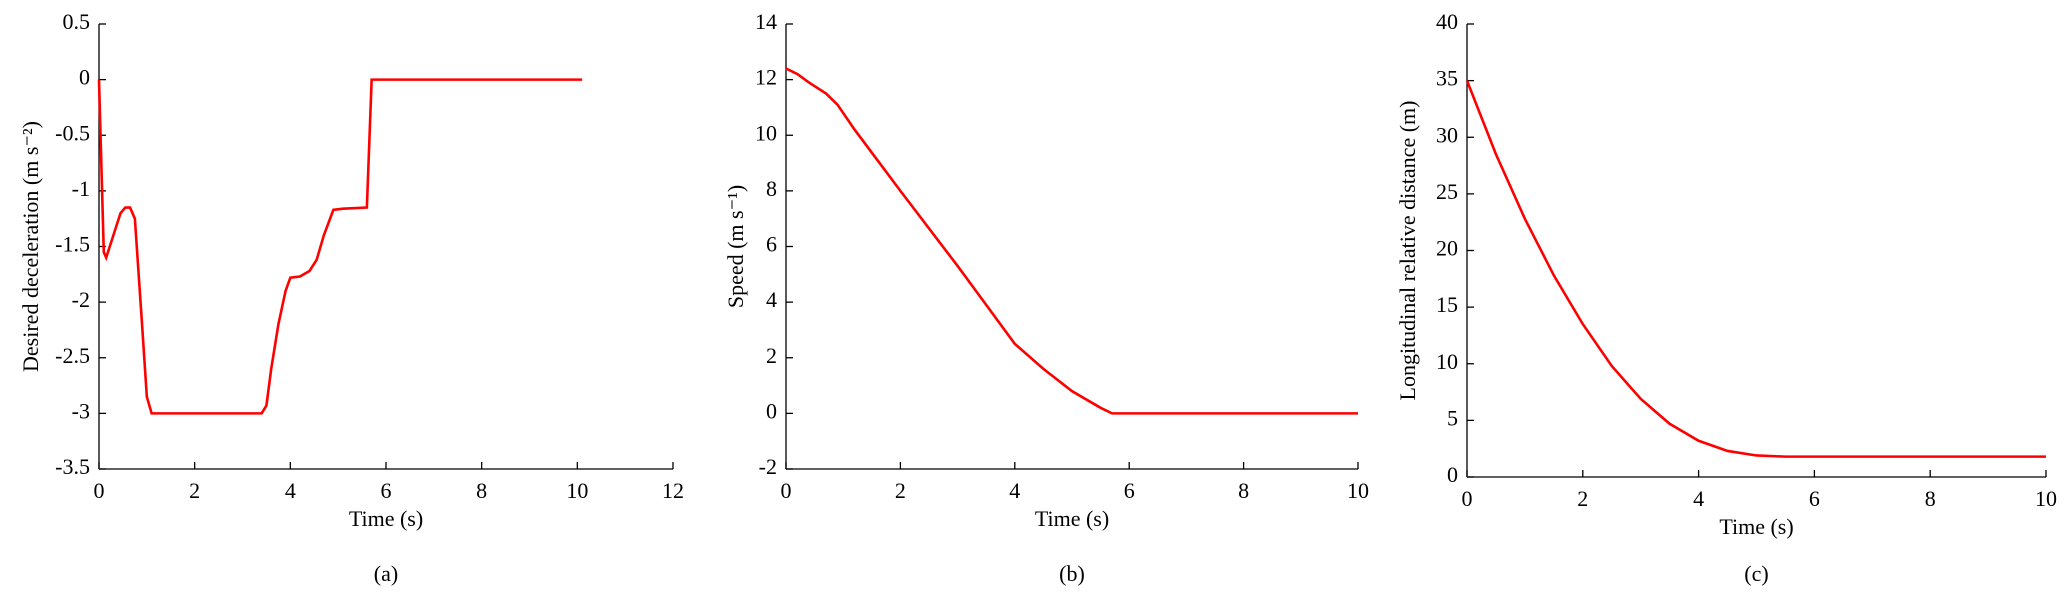  Describe the element at coordinates (77, 21) in the screenshot. I see `y-tick-label: 0.5` at that location.